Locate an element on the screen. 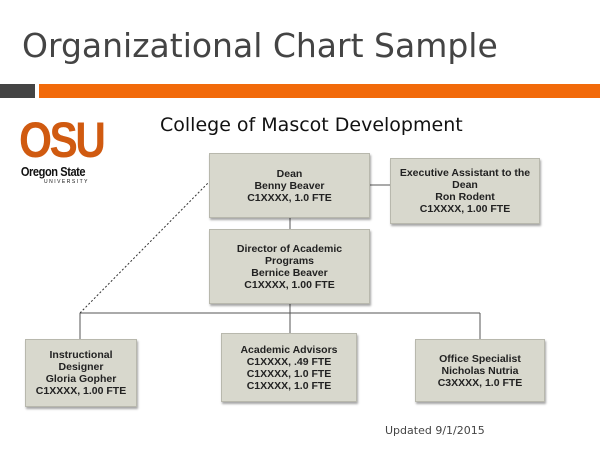  box-line: Academic Advisors is located at coordinates (289, 349).